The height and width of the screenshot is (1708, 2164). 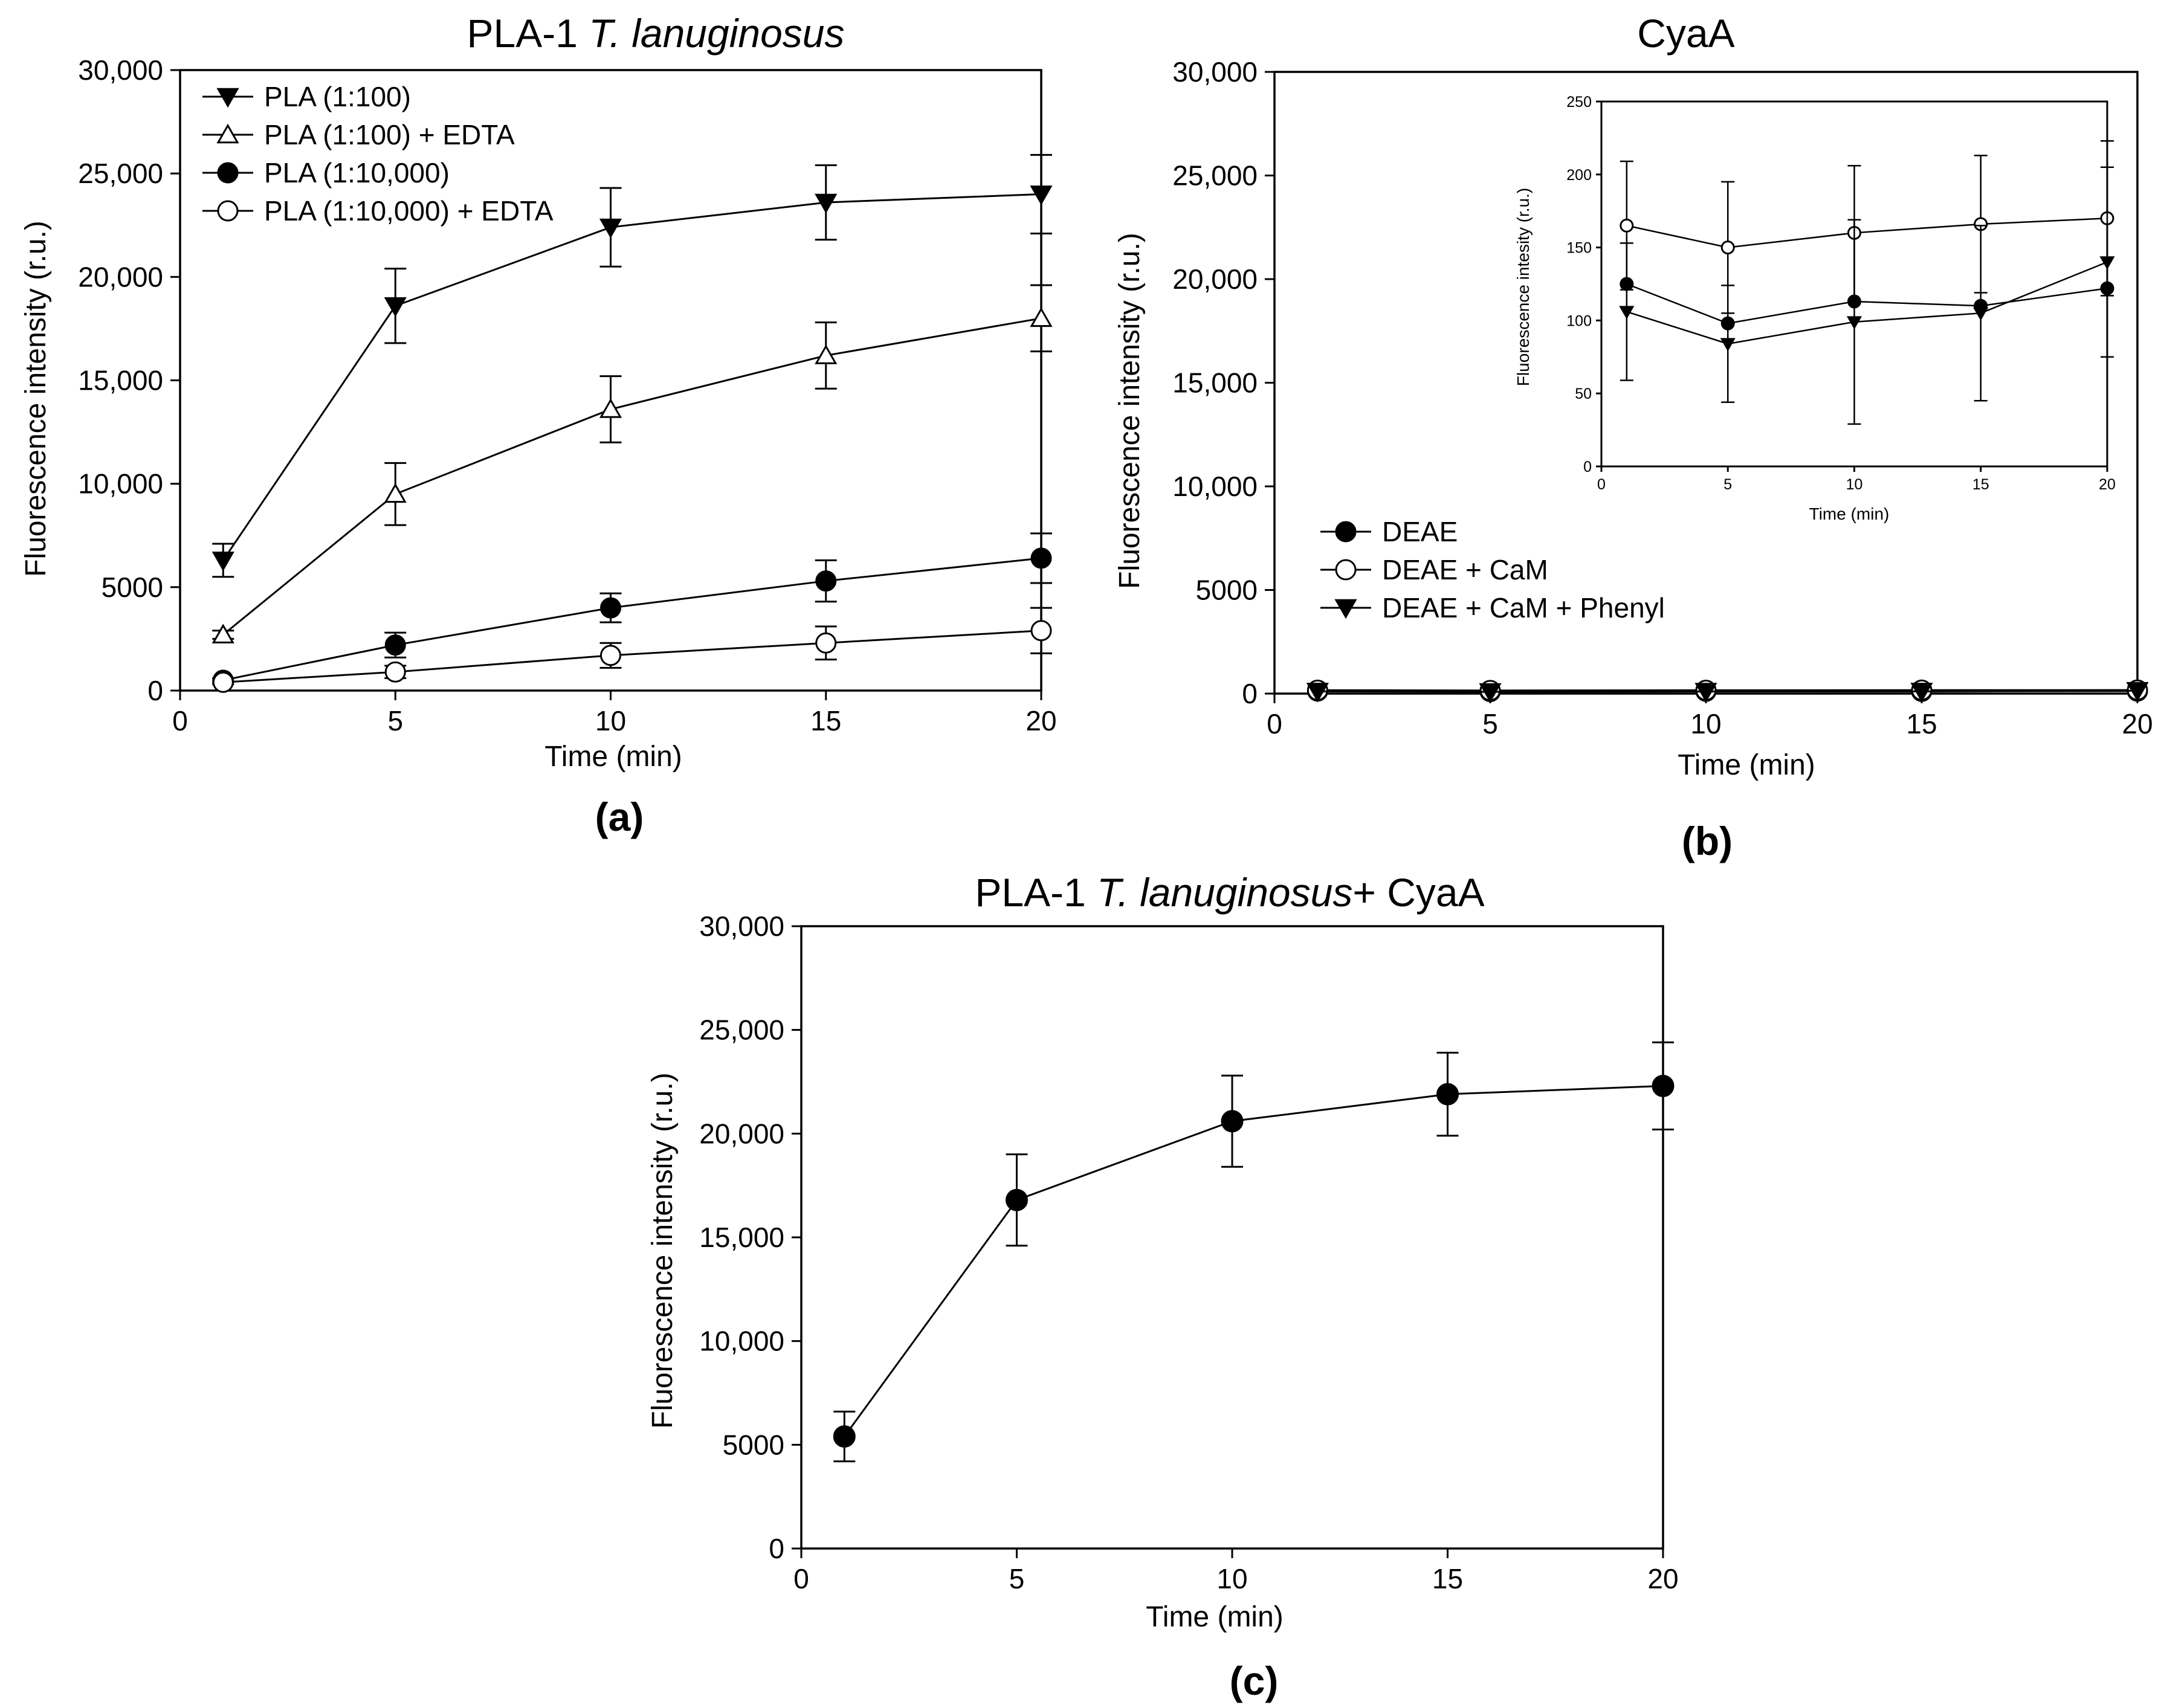 I want to click on panel-b-legend: DEAE DEAE + CaM DEAE + CaM + Phenyl, so click(x=1492, y=570).